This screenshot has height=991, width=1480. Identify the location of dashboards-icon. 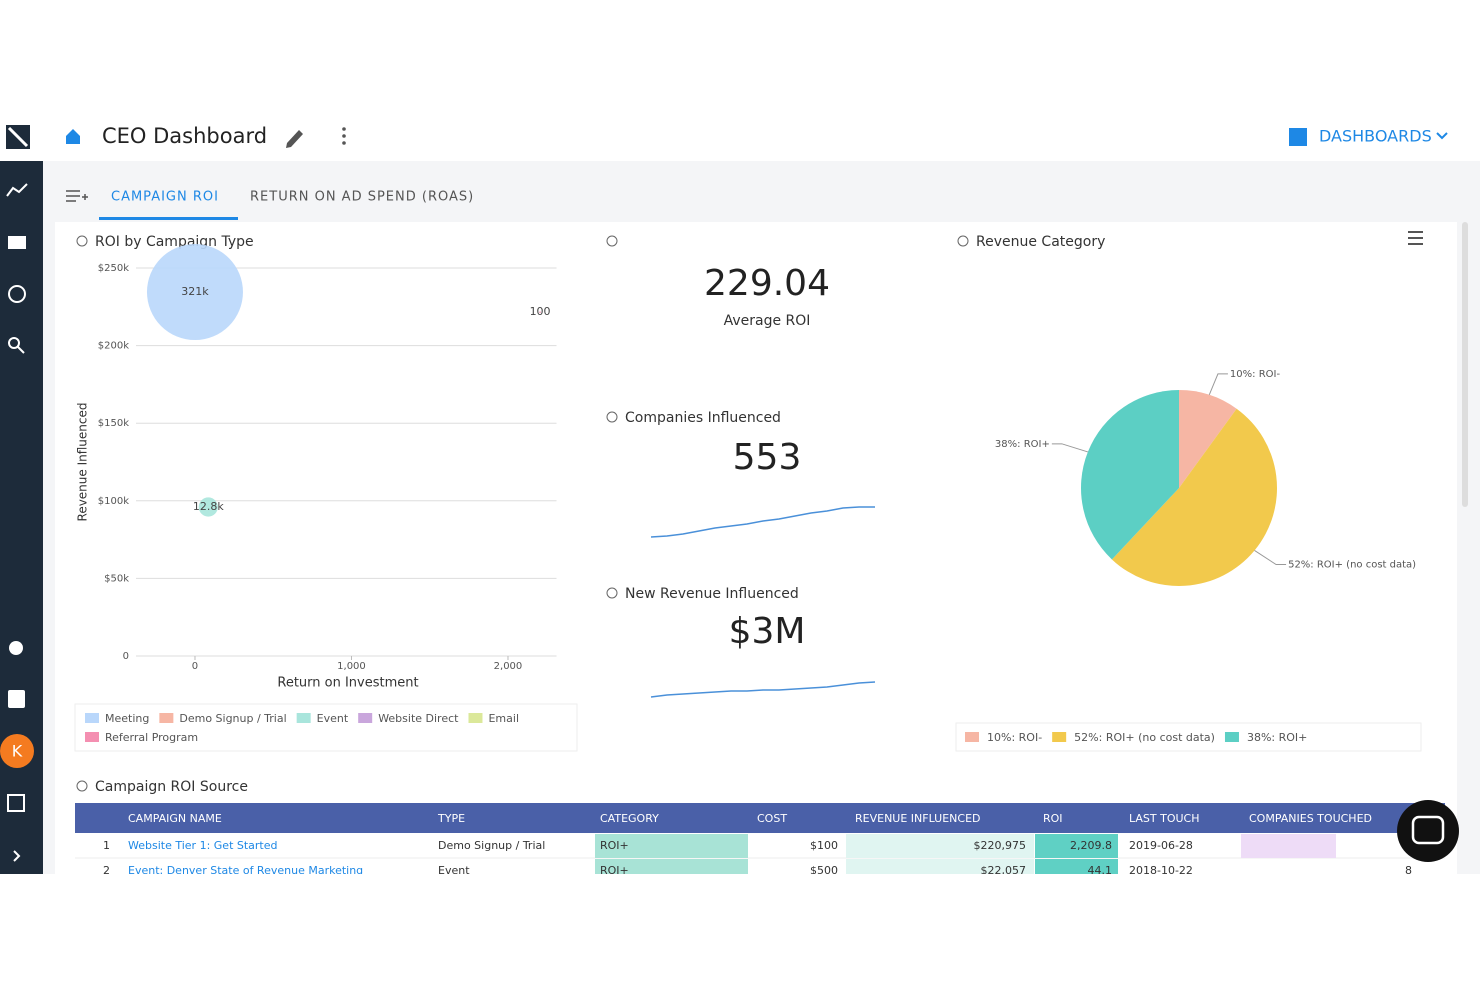
(1298, 137).